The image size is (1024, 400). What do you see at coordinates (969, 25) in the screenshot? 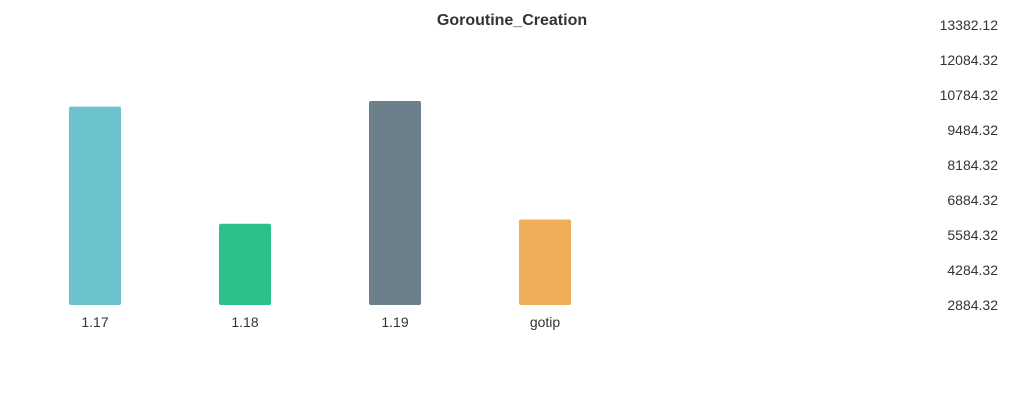
I see `y-tick-label: 13382.12` at bounding box center [969, 25].